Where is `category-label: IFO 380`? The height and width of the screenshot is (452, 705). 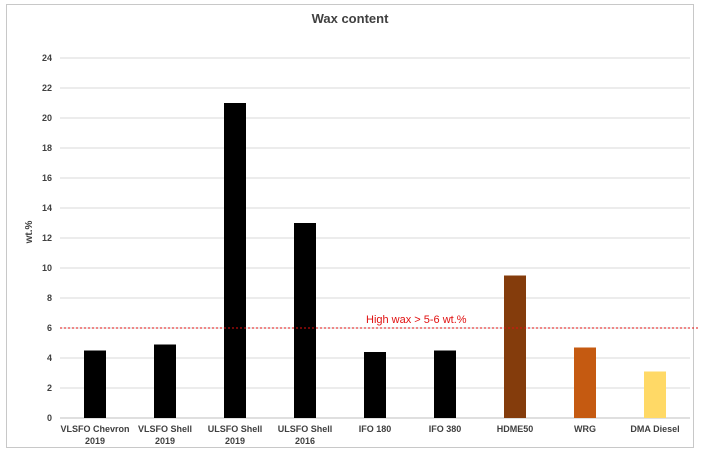
category-label: IFO 380 is located at coordinates (445, 429).